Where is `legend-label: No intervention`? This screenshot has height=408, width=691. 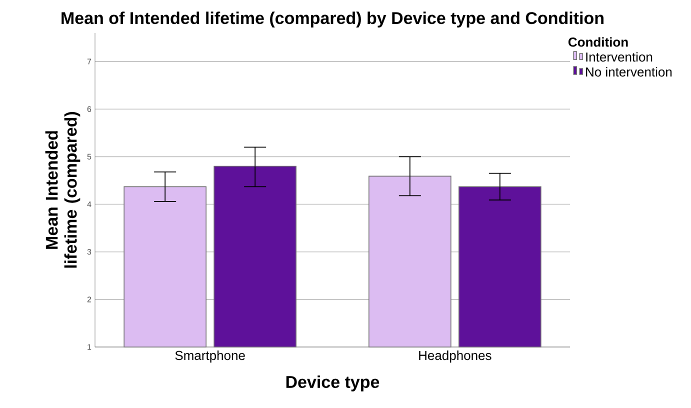
legend-label: No intervention is located at coordinates (629, 72).